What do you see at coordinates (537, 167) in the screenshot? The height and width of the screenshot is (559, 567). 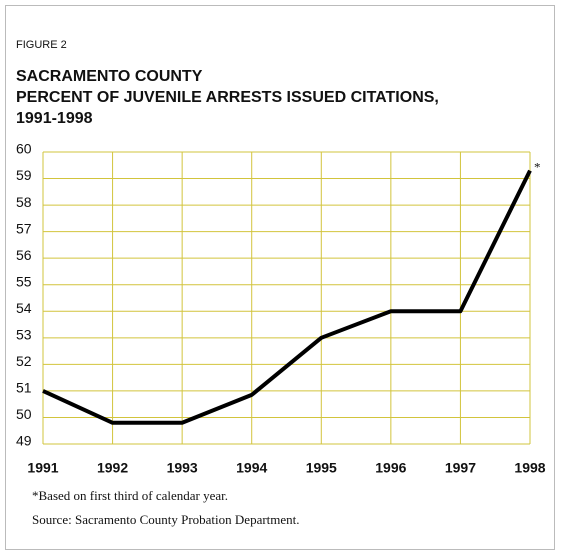 I see `annotation: *` at bounding box center [537, 167].